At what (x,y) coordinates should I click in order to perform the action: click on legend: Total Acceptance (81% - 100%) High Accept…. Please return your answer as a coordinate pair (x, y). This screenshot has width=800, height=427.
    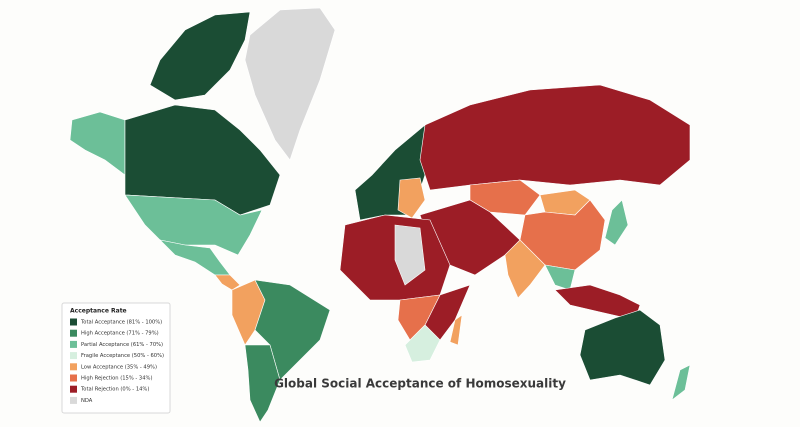
    Looking at the image, I should click on (117, 361).